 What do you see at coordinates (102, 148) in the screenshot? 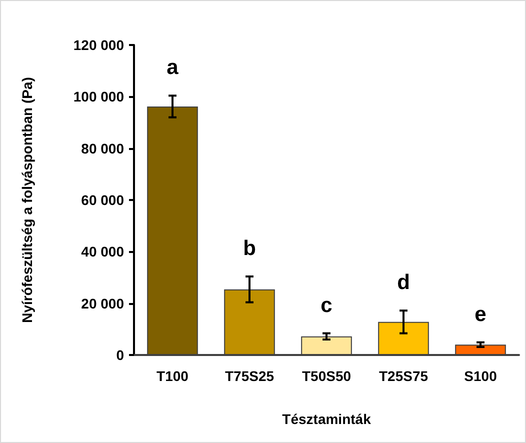
I see `y-tick-label: 80 000` at bounding box center [102, 148].